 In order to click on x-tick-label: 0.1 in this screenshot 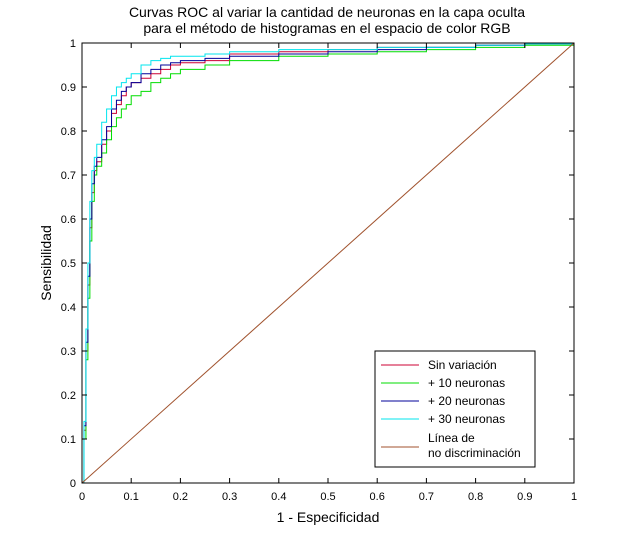, I will do `click(131, 497)`.